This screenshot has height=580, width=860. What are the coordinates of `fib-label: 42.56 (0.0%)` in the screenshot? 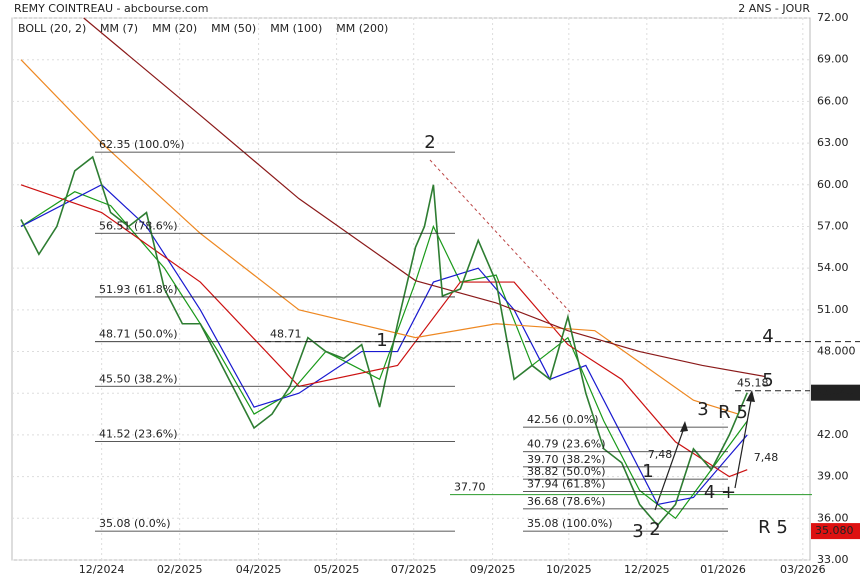 It's located at (563, 419).